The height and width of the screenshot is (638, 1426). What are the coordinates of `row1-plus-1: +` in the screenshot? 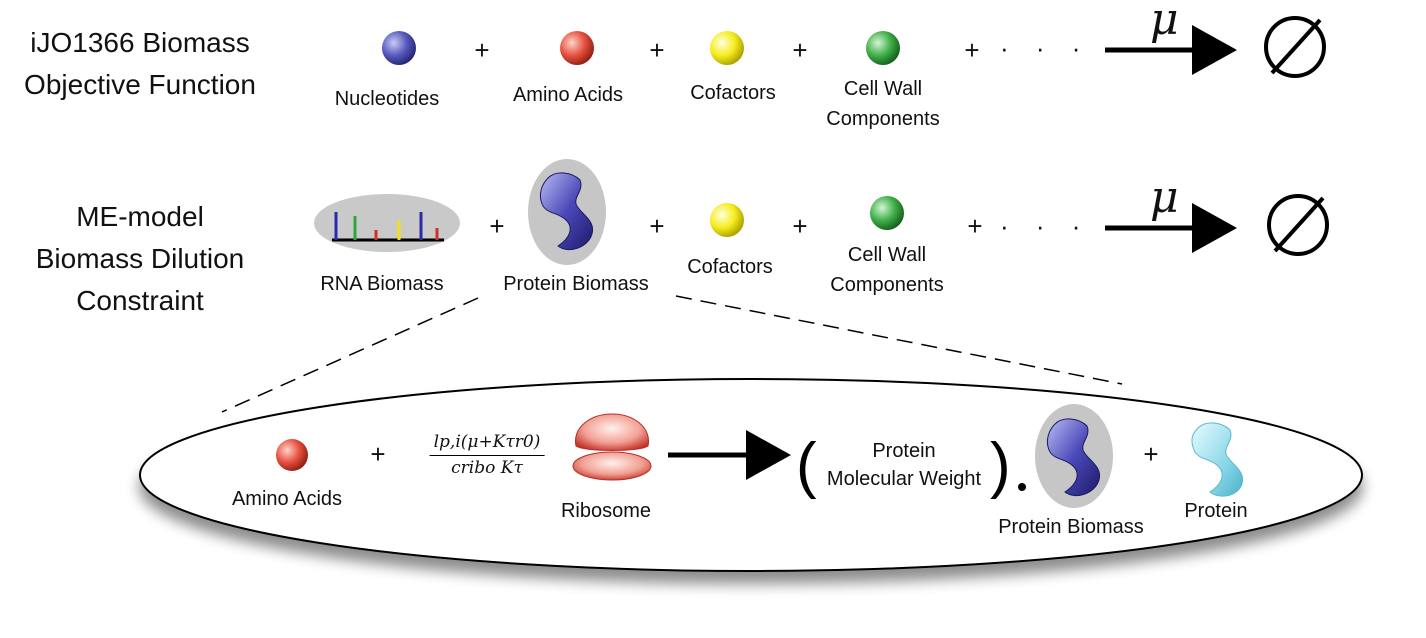 It's located at (482, 50).